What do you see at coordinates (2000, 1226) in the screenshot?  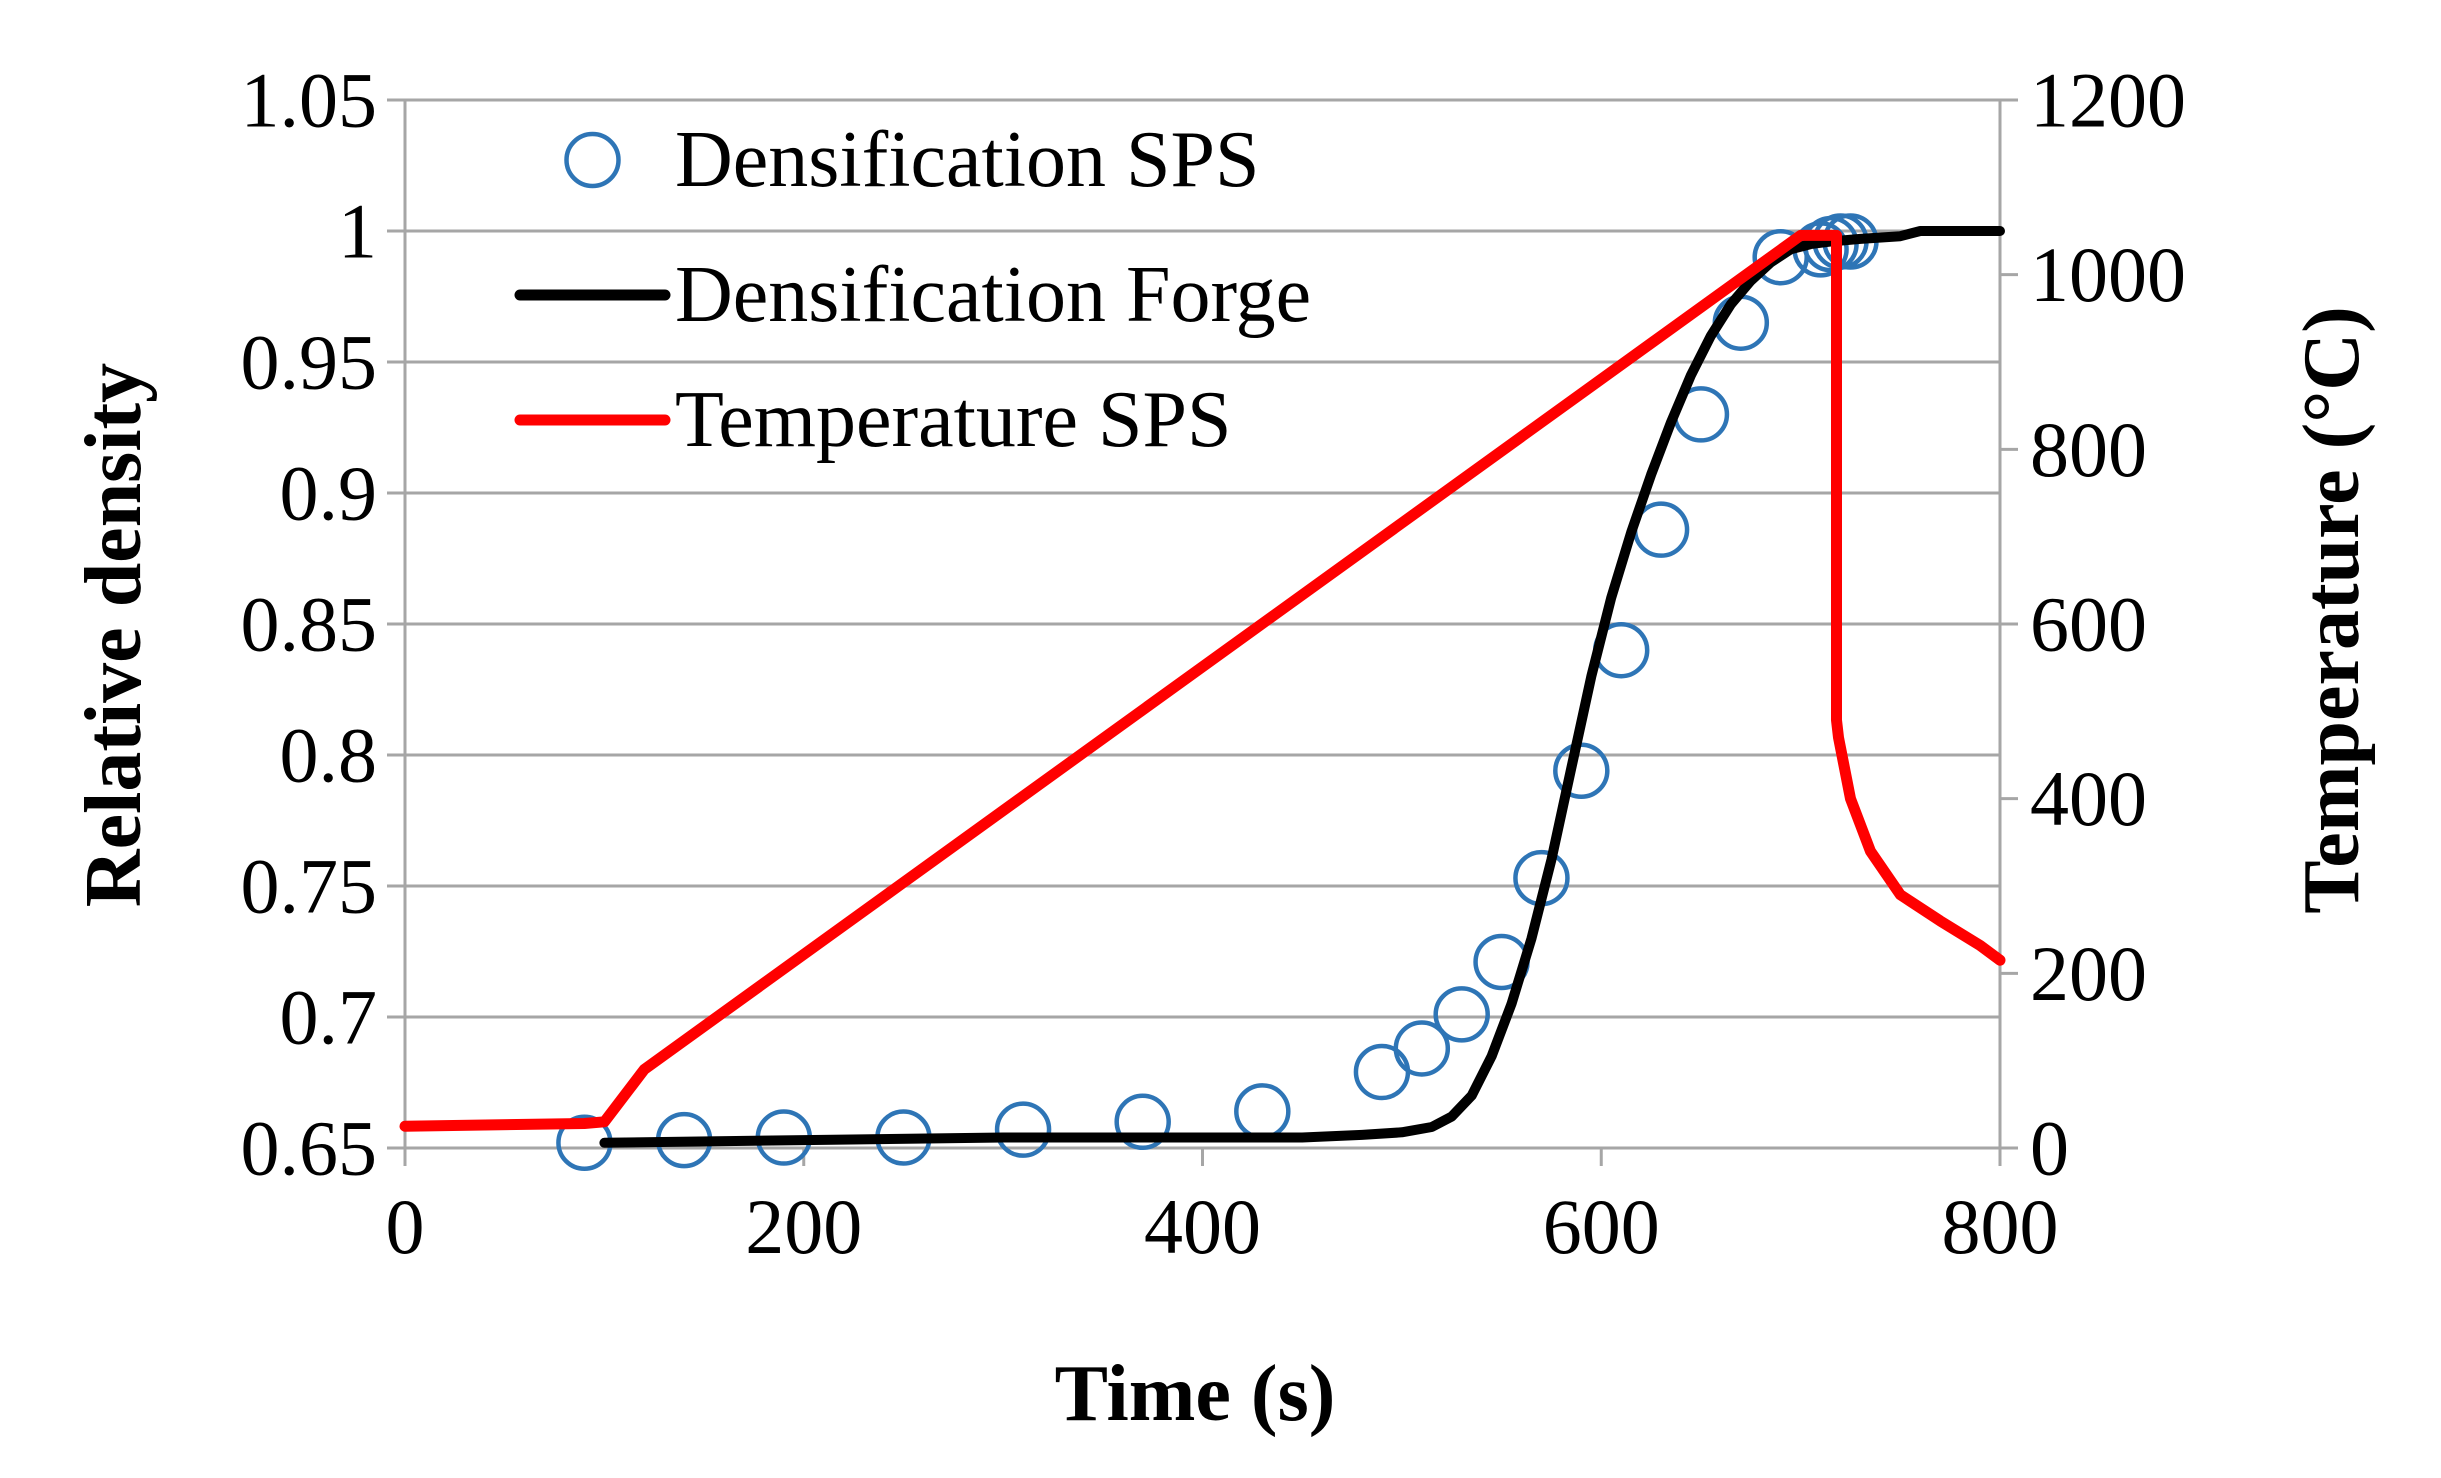 I see `x-tick-label: 800` at bounding box center [2000, 1226].